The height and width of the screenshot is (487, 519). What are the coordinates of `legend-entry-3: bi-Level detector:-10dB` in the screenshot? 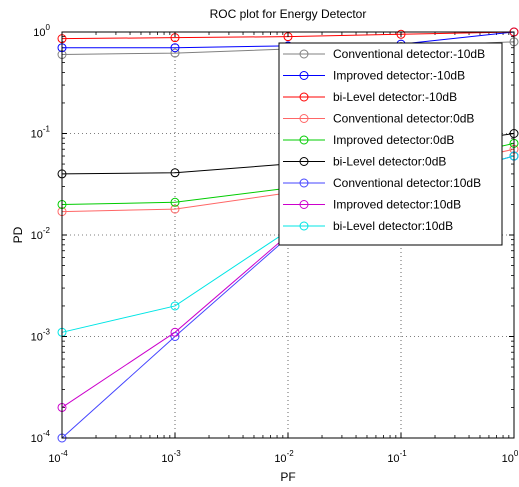 It's located at (370, 97).